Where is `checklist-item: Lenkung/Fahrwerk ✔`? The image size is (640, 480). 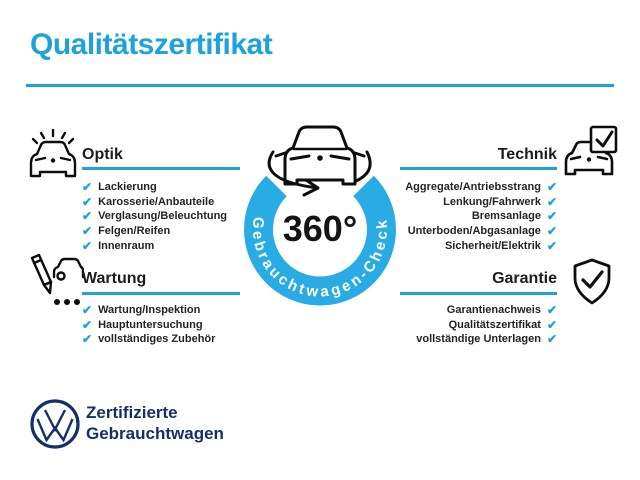
checklist-item: Lenkung/Fahrwerk ✔ is located at coordinates (500, 202).